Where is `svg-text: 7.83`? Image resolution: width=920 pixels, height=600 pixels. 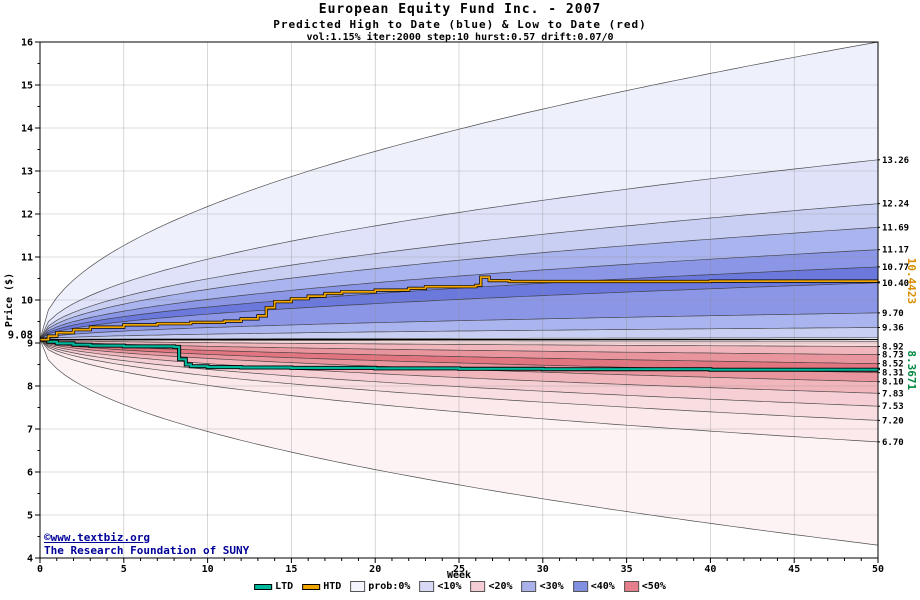 svg-text: 7.83 is located at coordinates (893, 394).